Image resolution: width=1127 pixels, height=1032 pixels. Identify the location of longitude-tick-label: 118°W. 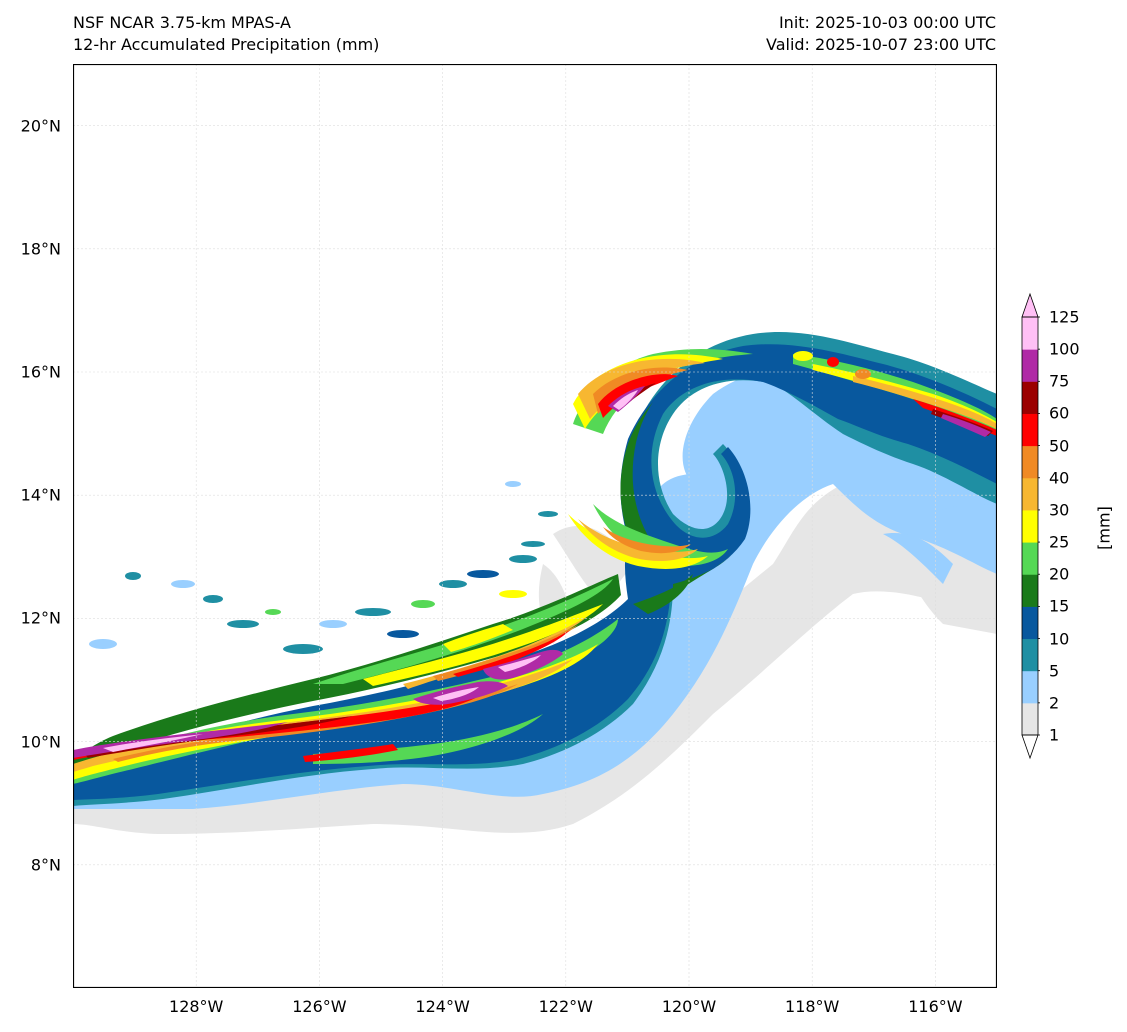
(812, 1006).